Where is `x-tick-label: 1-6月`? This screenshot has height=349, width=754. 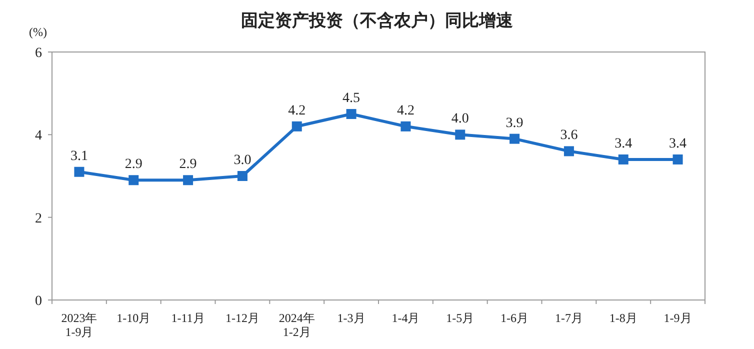
x-tick-label: 1-6月 is located at coordinates (514, 318).